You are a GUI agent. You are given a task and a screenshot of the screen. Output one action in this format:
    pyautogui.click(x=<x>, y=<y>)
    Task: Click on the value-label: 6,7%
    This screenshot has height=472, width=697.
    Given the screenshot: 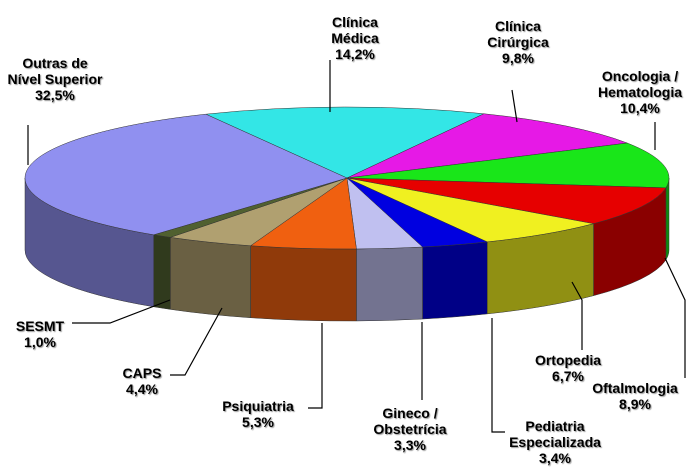 What is the action you would take?
    pyautogui.click(x=568, y=376)
    